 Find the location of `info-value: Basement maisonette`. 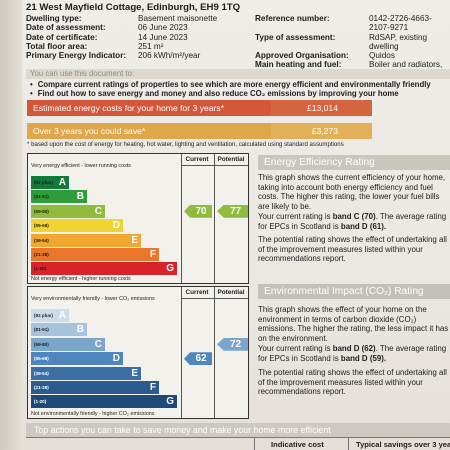

info-value: Basement maisonette is located at coordinates (178, 18).